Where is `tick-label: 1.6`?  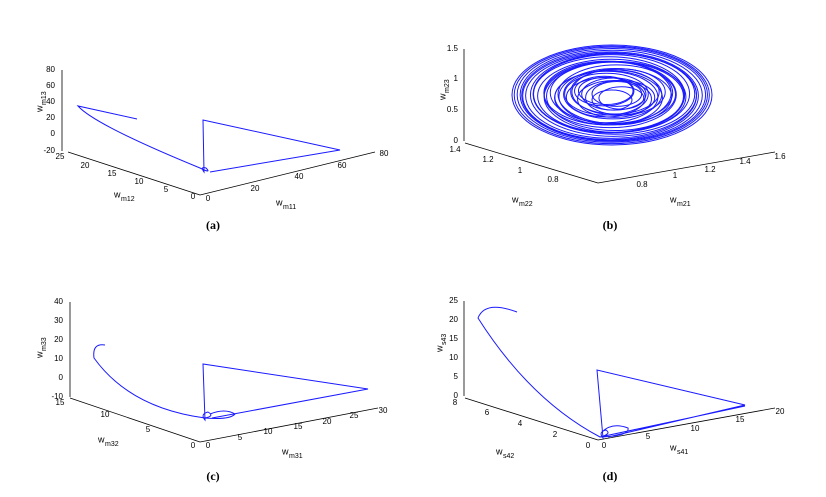
tick-label: 1.6 is located at coordinates (780, 156).